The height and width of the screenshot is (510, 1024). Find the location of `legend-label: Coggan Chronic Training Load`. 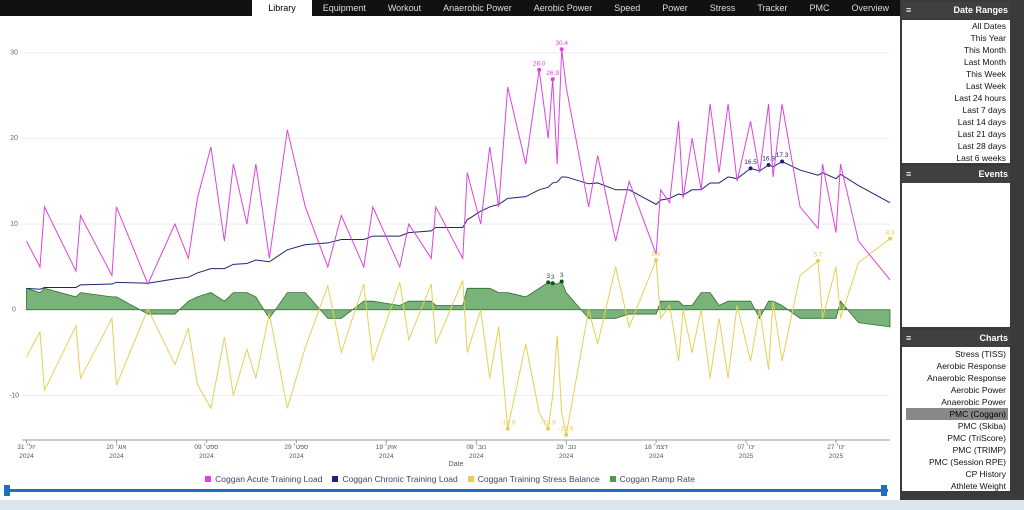

legend-label: Coggan Chronic Training Load is located at coordinates (400, 479).